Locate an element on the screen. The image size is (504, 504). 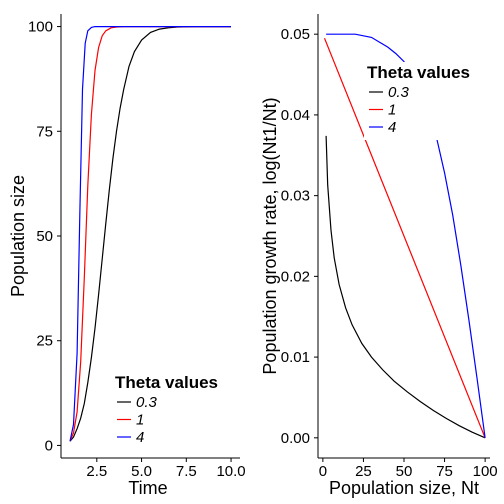
x-tick-label: 2.5 is located at coordinates (96, 471).